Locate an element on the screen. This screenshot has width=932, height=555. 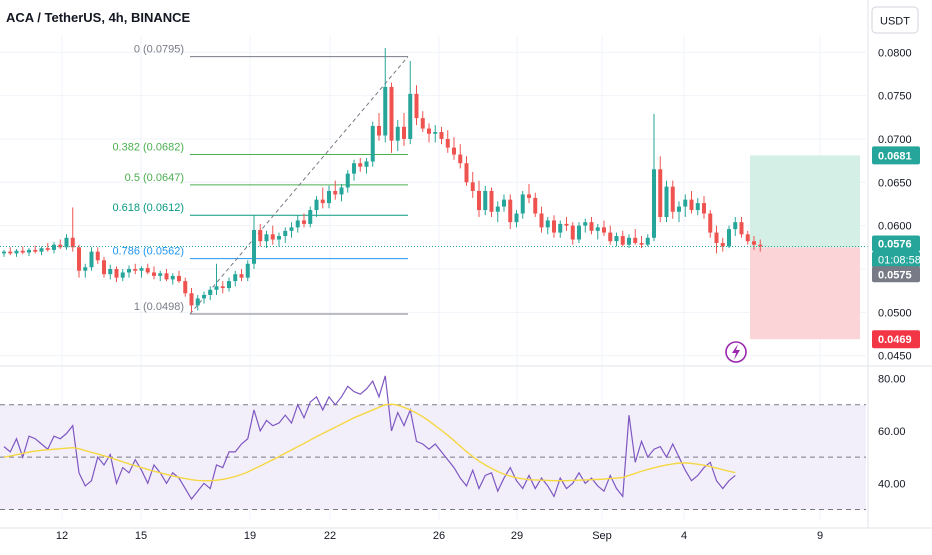
price-tick-label: 0.0800 is located at coordinates (895, 53).